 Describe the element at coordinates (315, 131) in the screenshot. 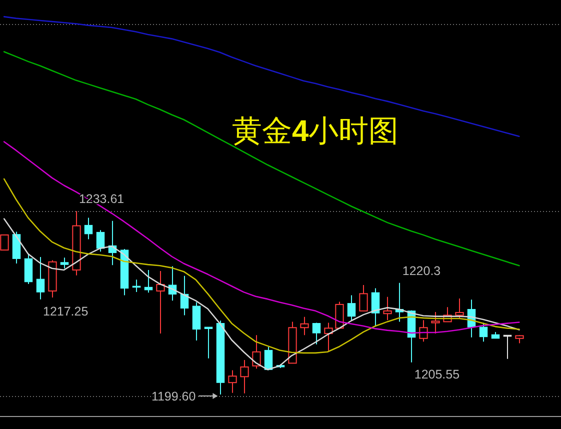

I see `title: 黄金4小时图` at that location.